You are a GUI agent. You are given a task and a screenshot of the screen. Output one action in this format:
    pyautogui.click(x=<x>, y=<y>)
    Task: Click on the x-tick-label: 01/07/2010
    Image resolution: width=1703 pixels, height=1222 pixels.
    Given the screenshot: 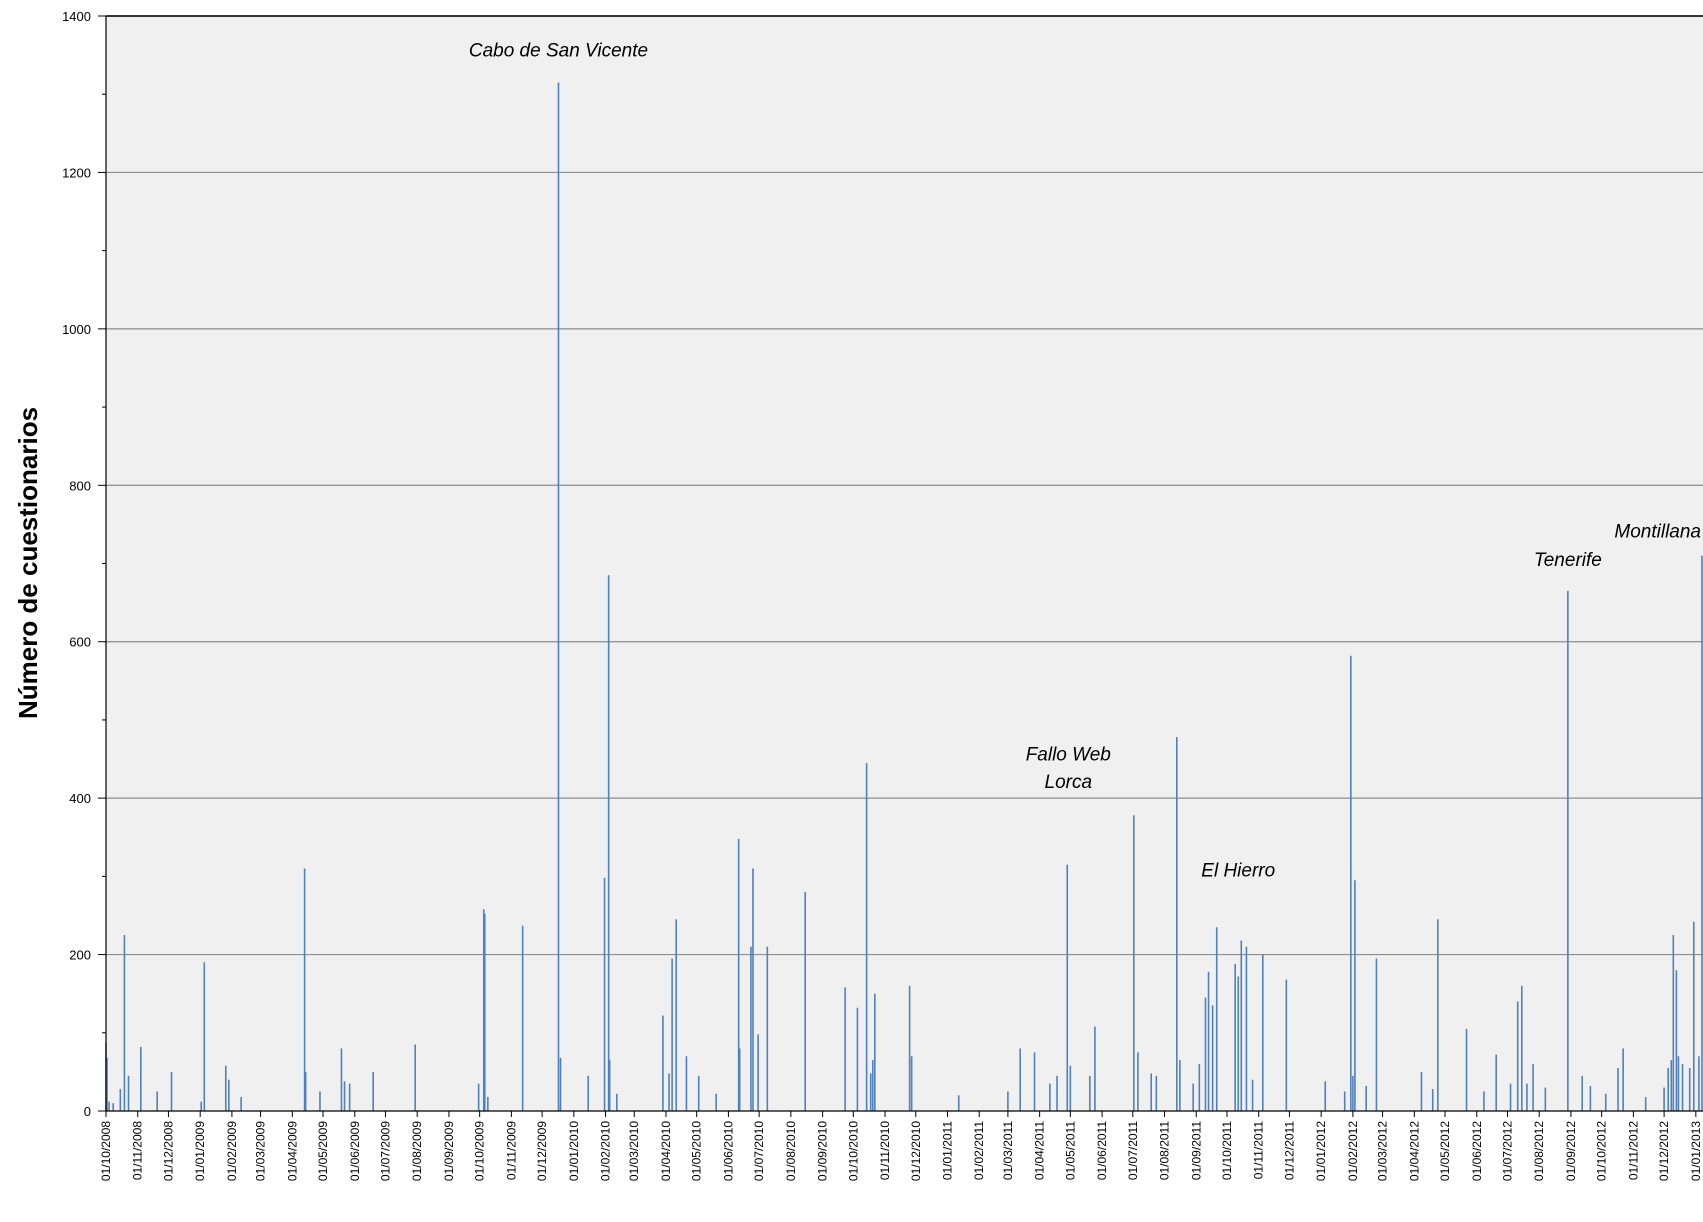 What is the action you would take?
    pyautogui.click(x=759, y=1151)
    